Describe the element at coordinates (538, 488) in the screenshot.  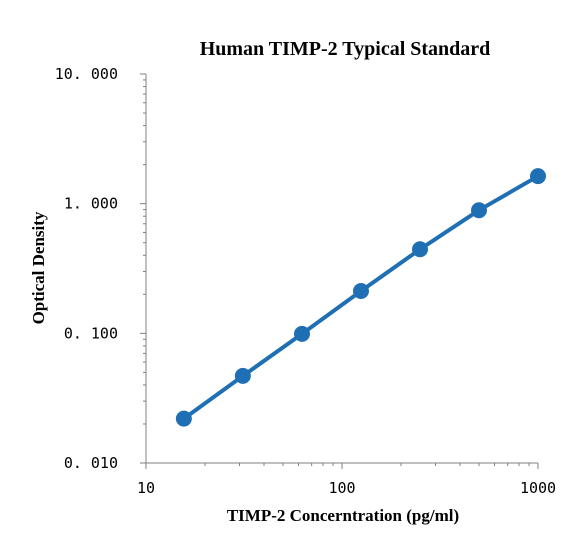
I see `x-tick-label: 1000` at that location.